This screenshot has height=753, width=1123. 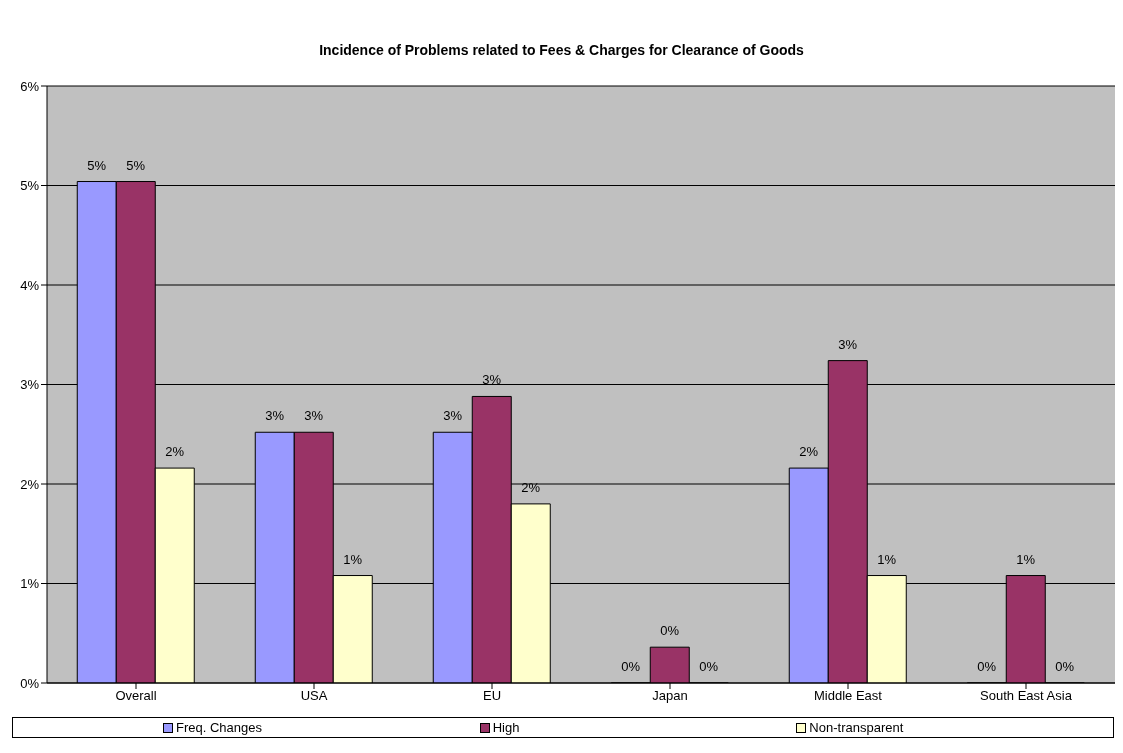 What do you see at coordinates (1026, 696) in the screenshot?
I see `x-tick-label: South East Asia` at bounding box center [1026, 696].